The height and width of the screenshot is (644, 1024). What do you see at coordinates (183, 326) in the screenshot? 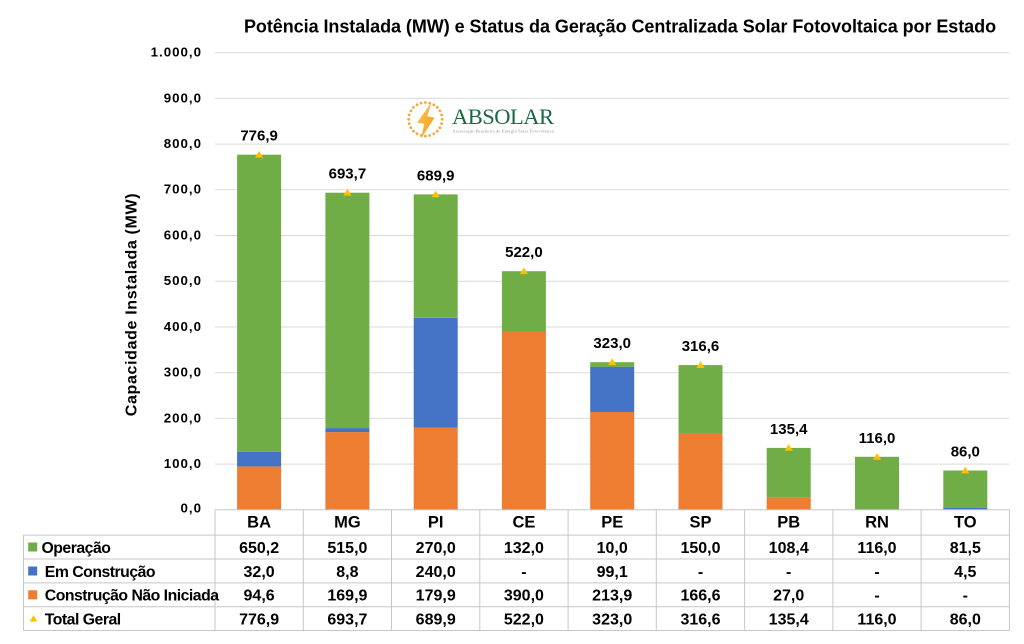
I see `svg-text: 400,0` at bounding box center [183, 326].